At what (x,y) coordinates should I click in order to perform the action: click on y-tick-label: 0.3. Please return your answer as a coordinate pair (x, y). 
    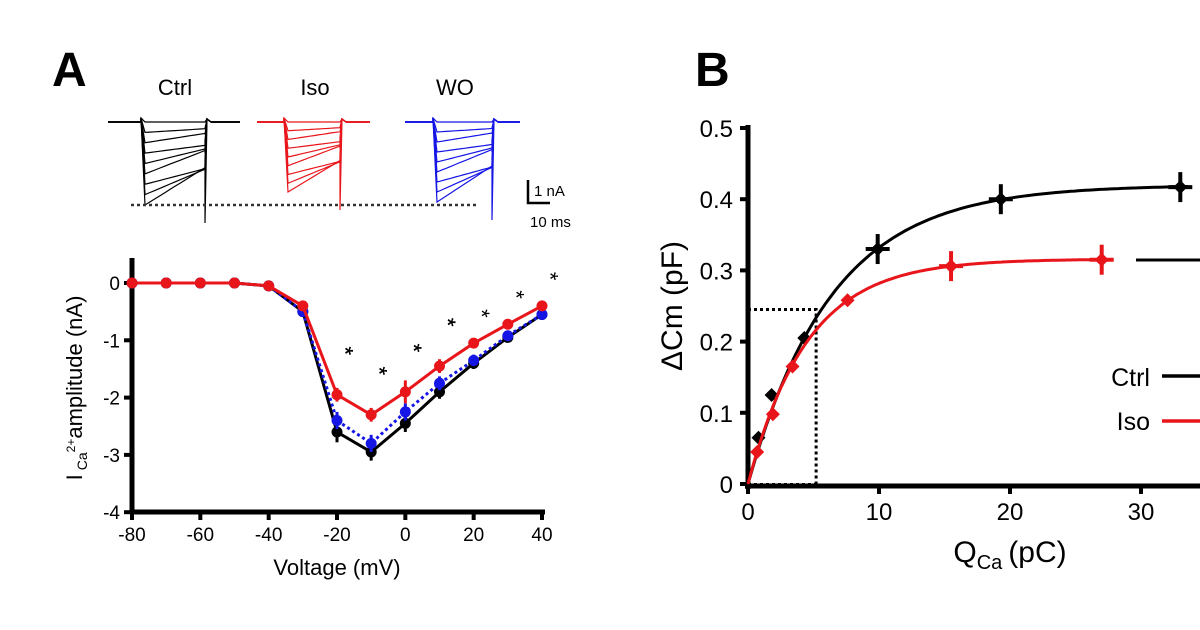
    Looking at the image, I should click on (716, 271).